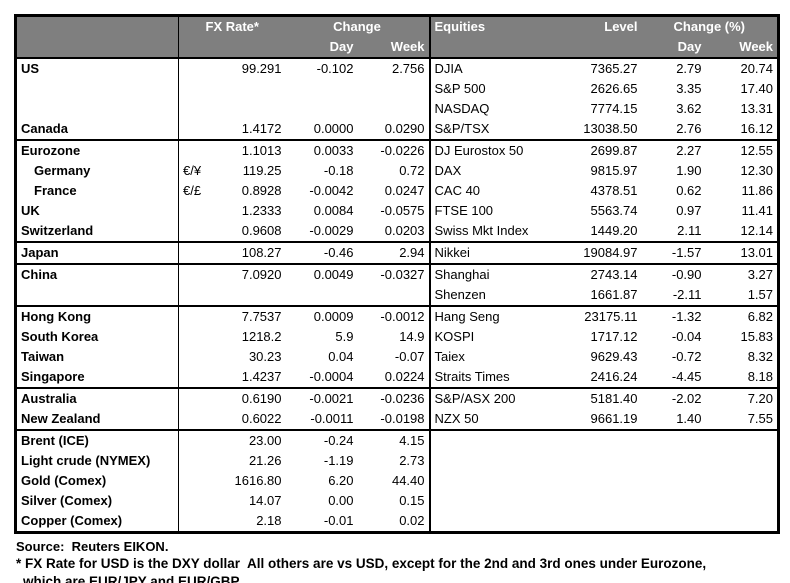  Describe the element at coordinates (686, 336) in the screenshot. I see `equity-day-change-cell: -0.04` at that location.